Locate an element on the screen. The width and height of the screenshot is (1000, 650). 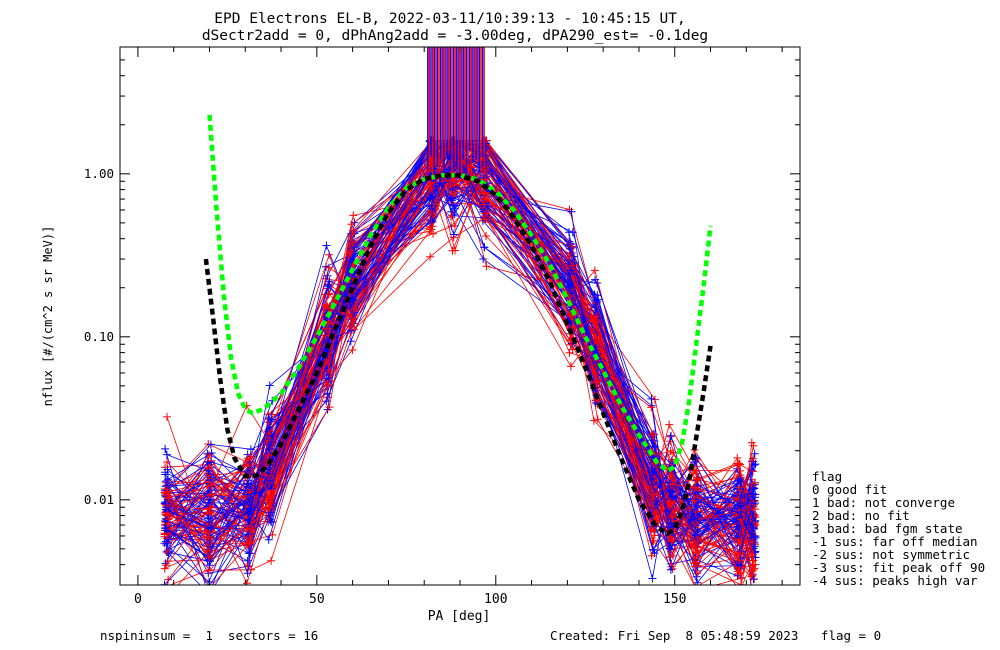
x-tick-label: 150 is located at coordinates (674, 599).